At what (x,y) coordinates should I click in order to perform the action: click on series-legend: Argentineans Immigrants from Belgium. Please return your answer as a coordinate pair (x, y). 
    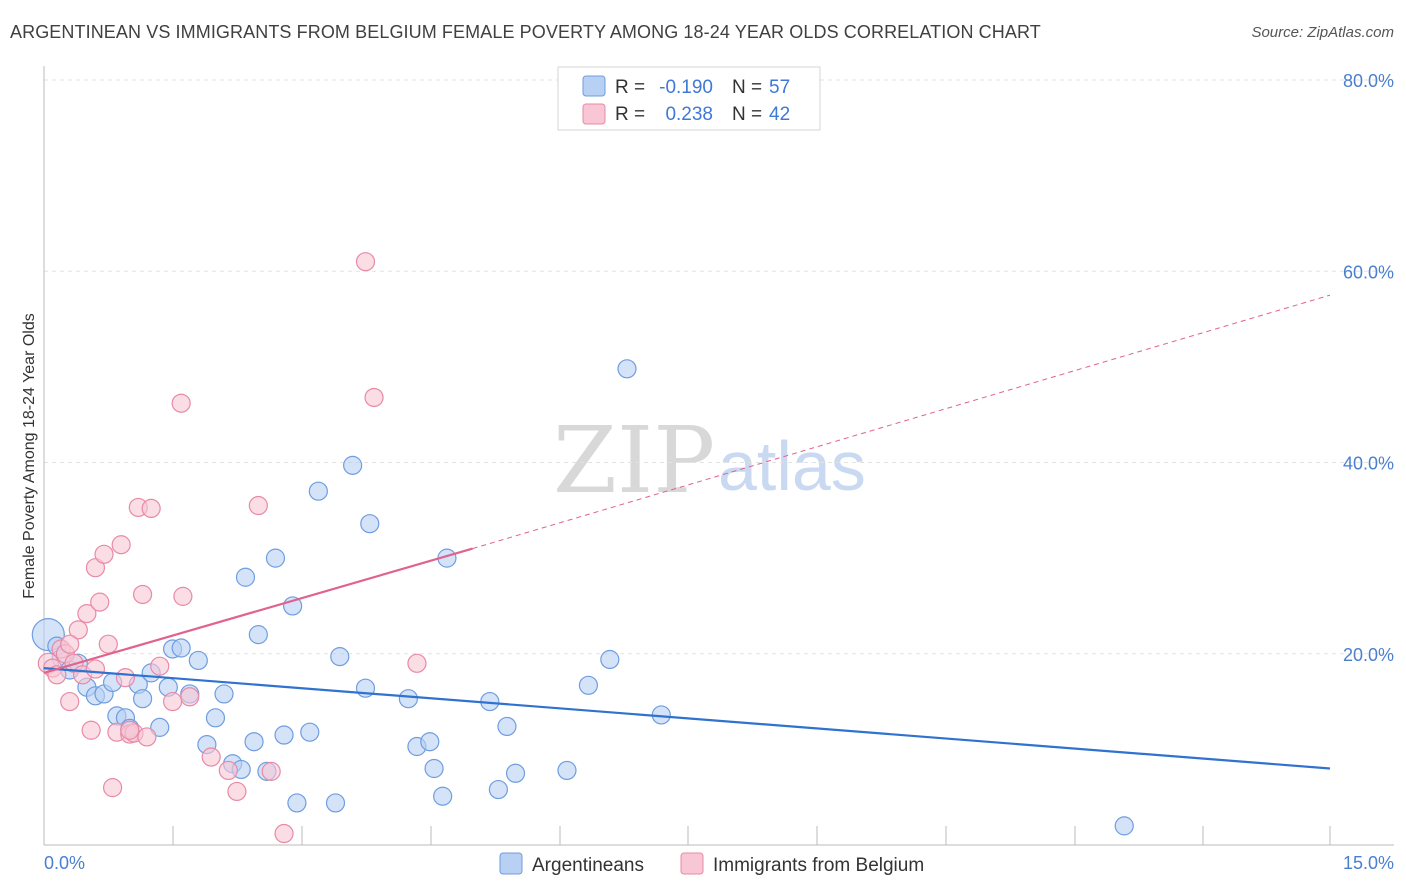
    Looking at the image, I should click on (711, 864).